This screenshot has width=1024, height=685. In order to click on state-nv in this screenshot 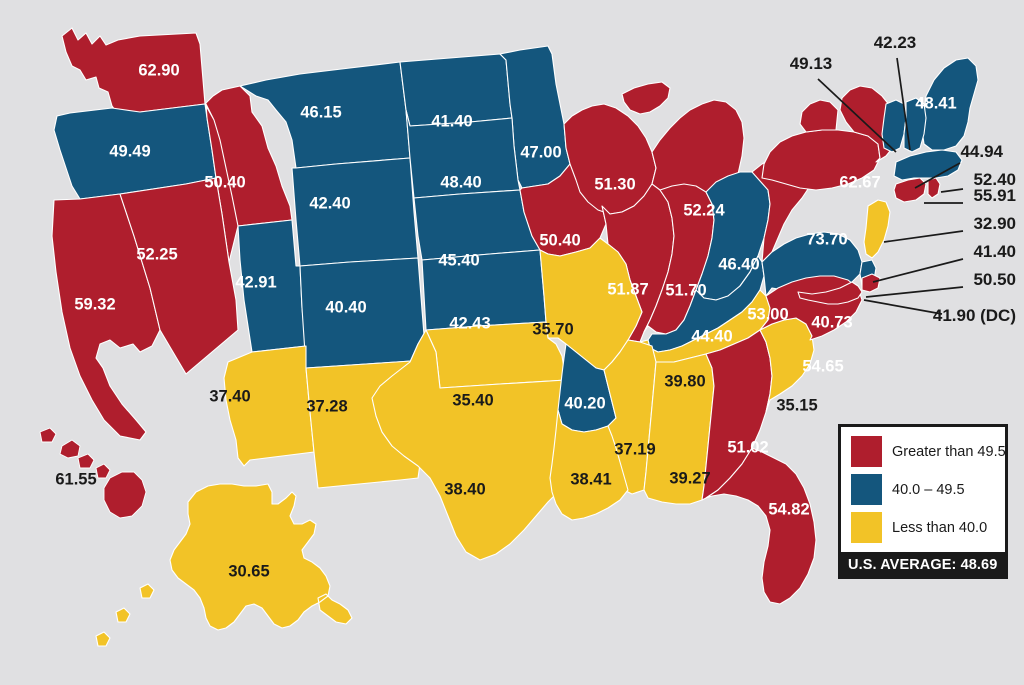, I will do `click(179, 276)`.